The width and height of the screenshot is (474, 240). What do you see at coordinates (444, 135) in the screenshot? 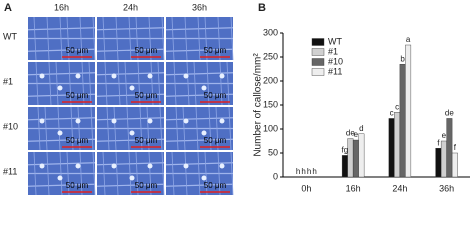
I see `significance-label: e` at bounding box center [444, 135].